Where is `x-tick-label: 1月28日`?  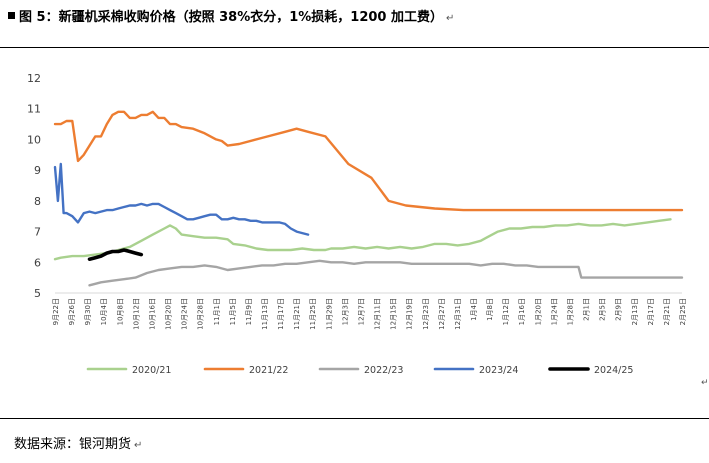
x-tick-label: 1月28日 is located at coordinates (570, 311).